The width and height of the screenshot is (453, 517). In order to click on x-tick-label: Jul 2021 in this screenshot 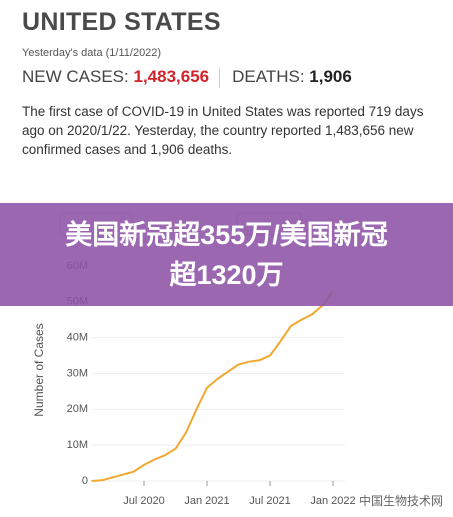, I will do `click(270, 501)`.